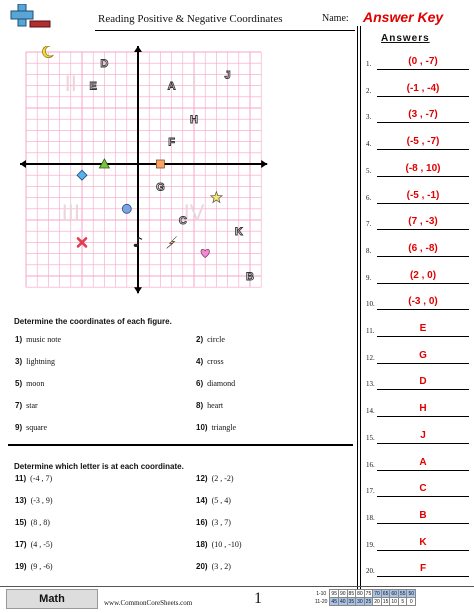 This screenshot has height=613, width=474. Describe the element at coordinates (411, 593) in the screenshot. I see `score-cell: 50` at that location.